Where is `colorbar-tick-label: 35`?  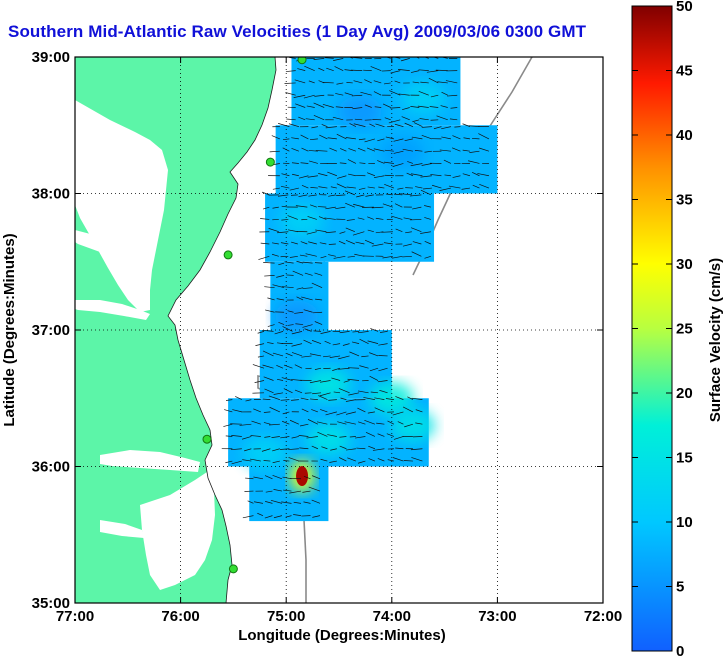 colorbar-tick-label: 35 is located at coordinates (684, 200).